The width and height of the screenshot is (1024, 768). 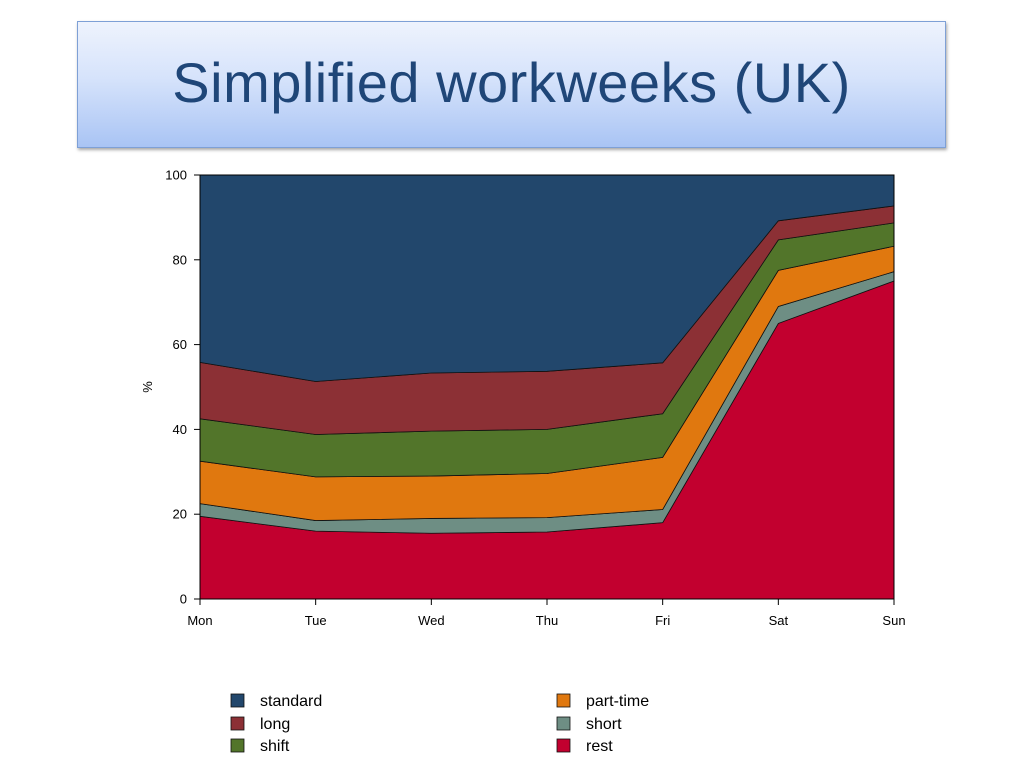 I want to click on y-axis: 0 20 40 60 80 100, so click(x=183, y=387).